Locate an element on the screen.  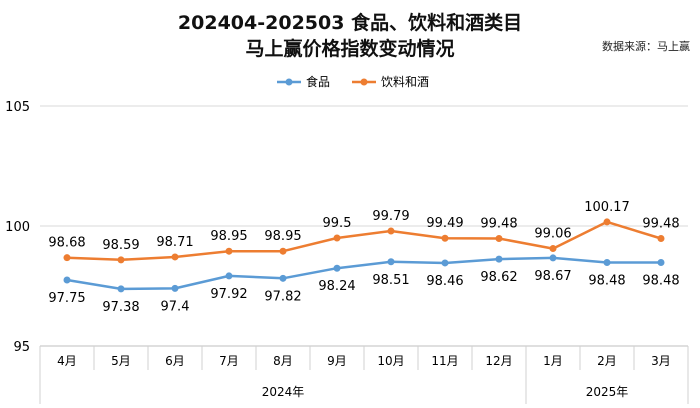
data-label: 99.49 is located at coordinates (444, 223).